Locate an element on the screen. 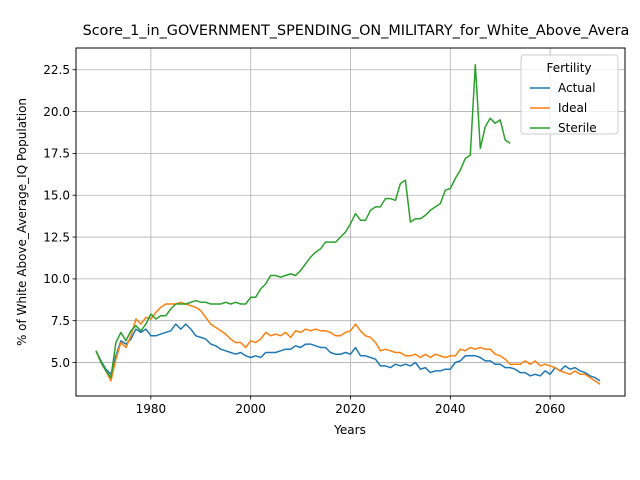  x-tick-label: 2040 is located at coordinates (450, 409).